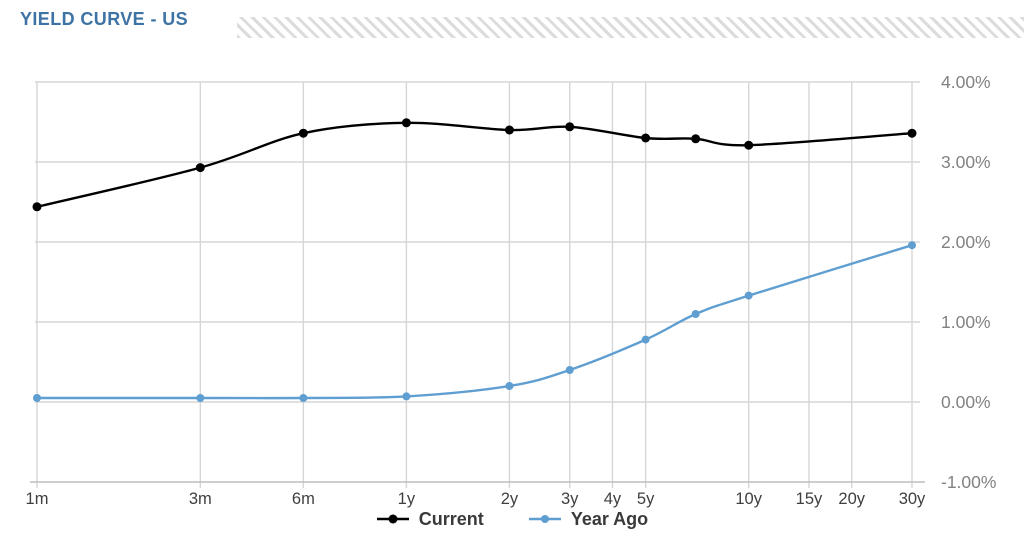 The height and width of the screenshot is (540, 1024). Describe the element at coordinates (966, 82) in the screenshot. I see `y-tick-label-4.00%: 4.00%` at that location.